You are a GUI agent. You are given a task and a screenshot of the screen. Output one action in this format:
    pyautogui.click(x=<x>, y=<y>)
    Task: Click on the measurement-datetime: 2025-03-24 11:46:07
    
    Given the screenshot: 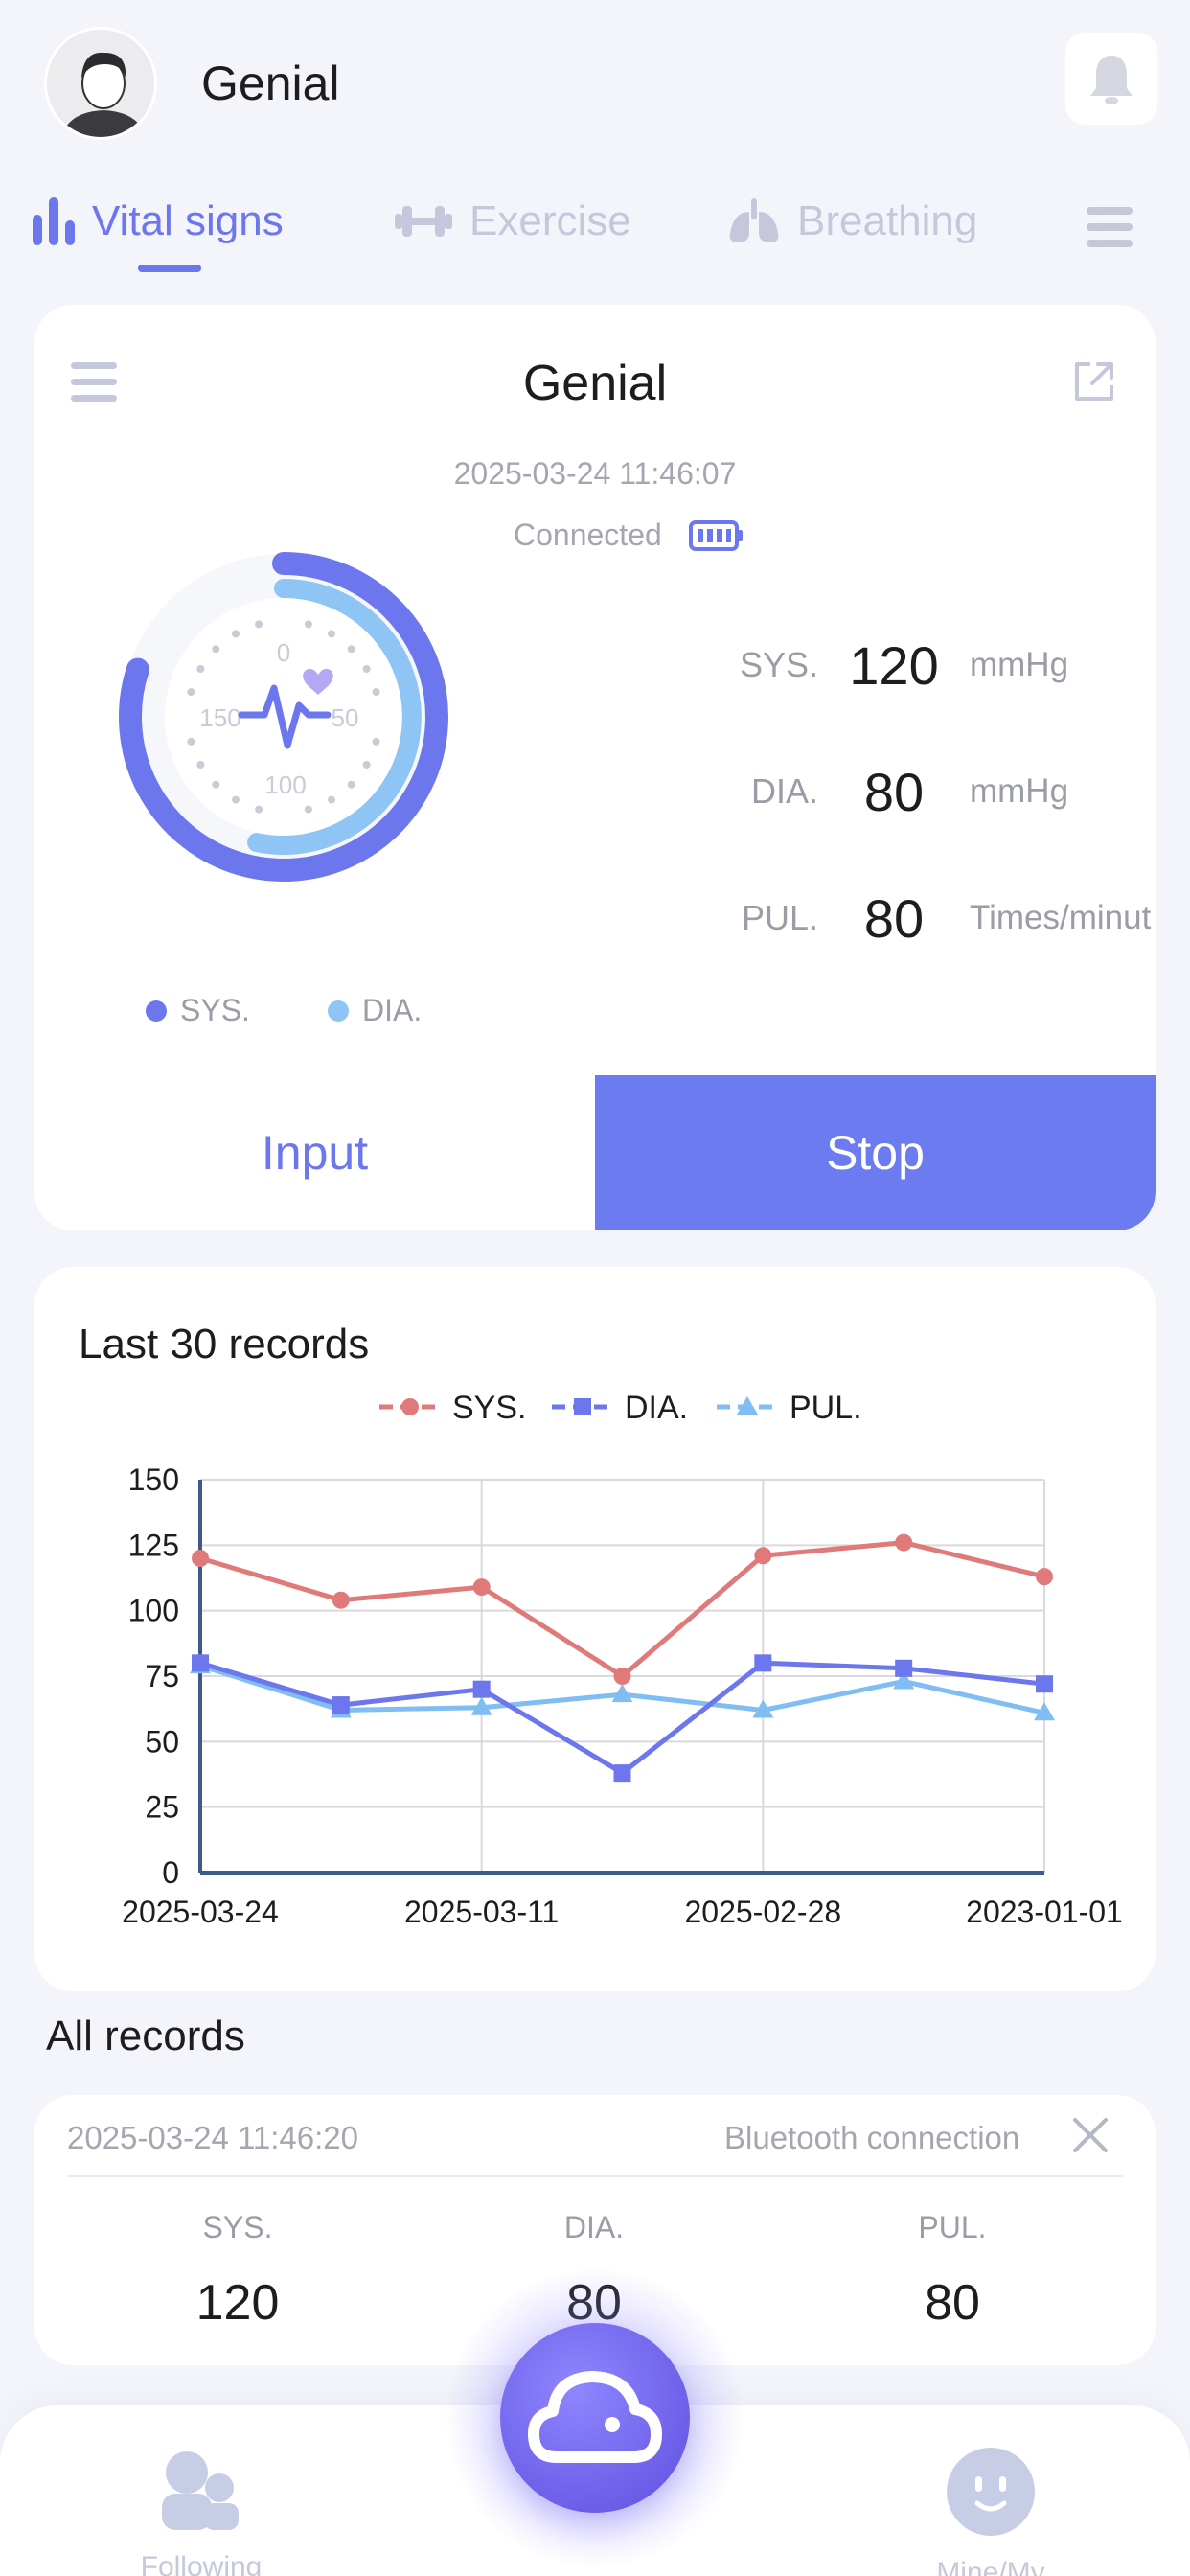 What is the action you would take?
    pyautogui.click(x=595, y=473)
    